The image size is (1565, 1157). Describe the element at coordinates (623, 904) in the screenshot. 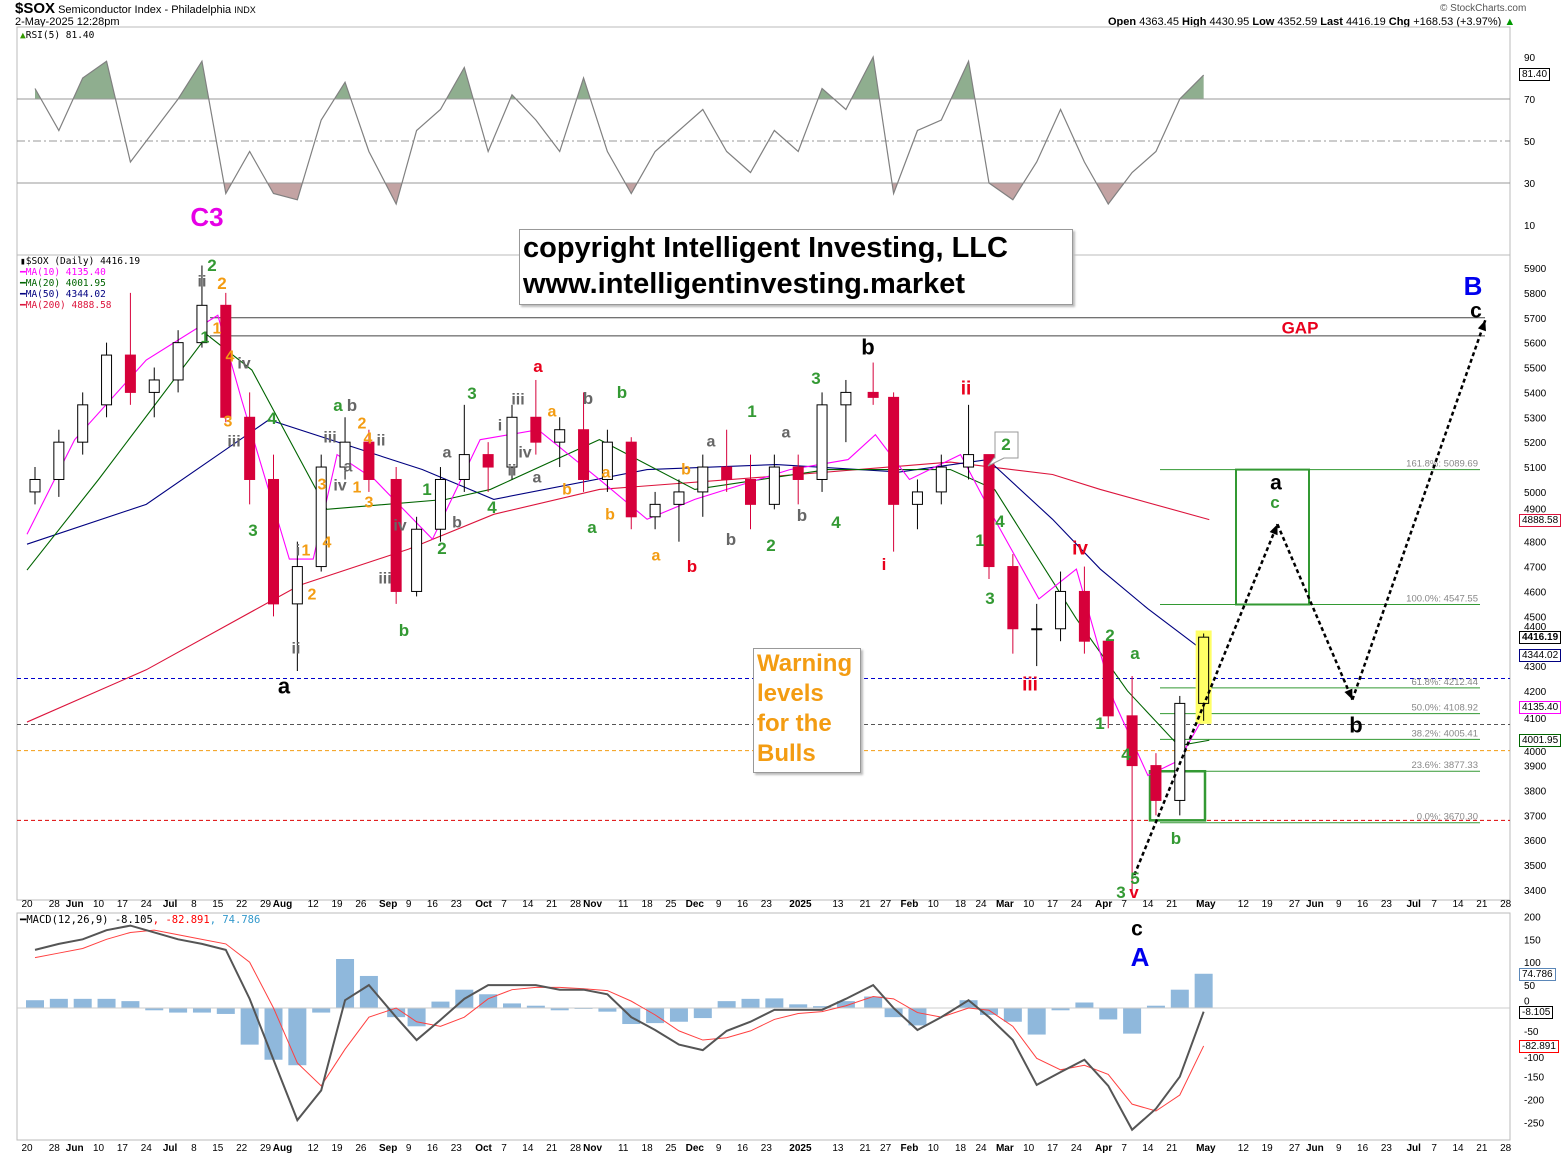

I see `x-tick-label: 11` at that location.